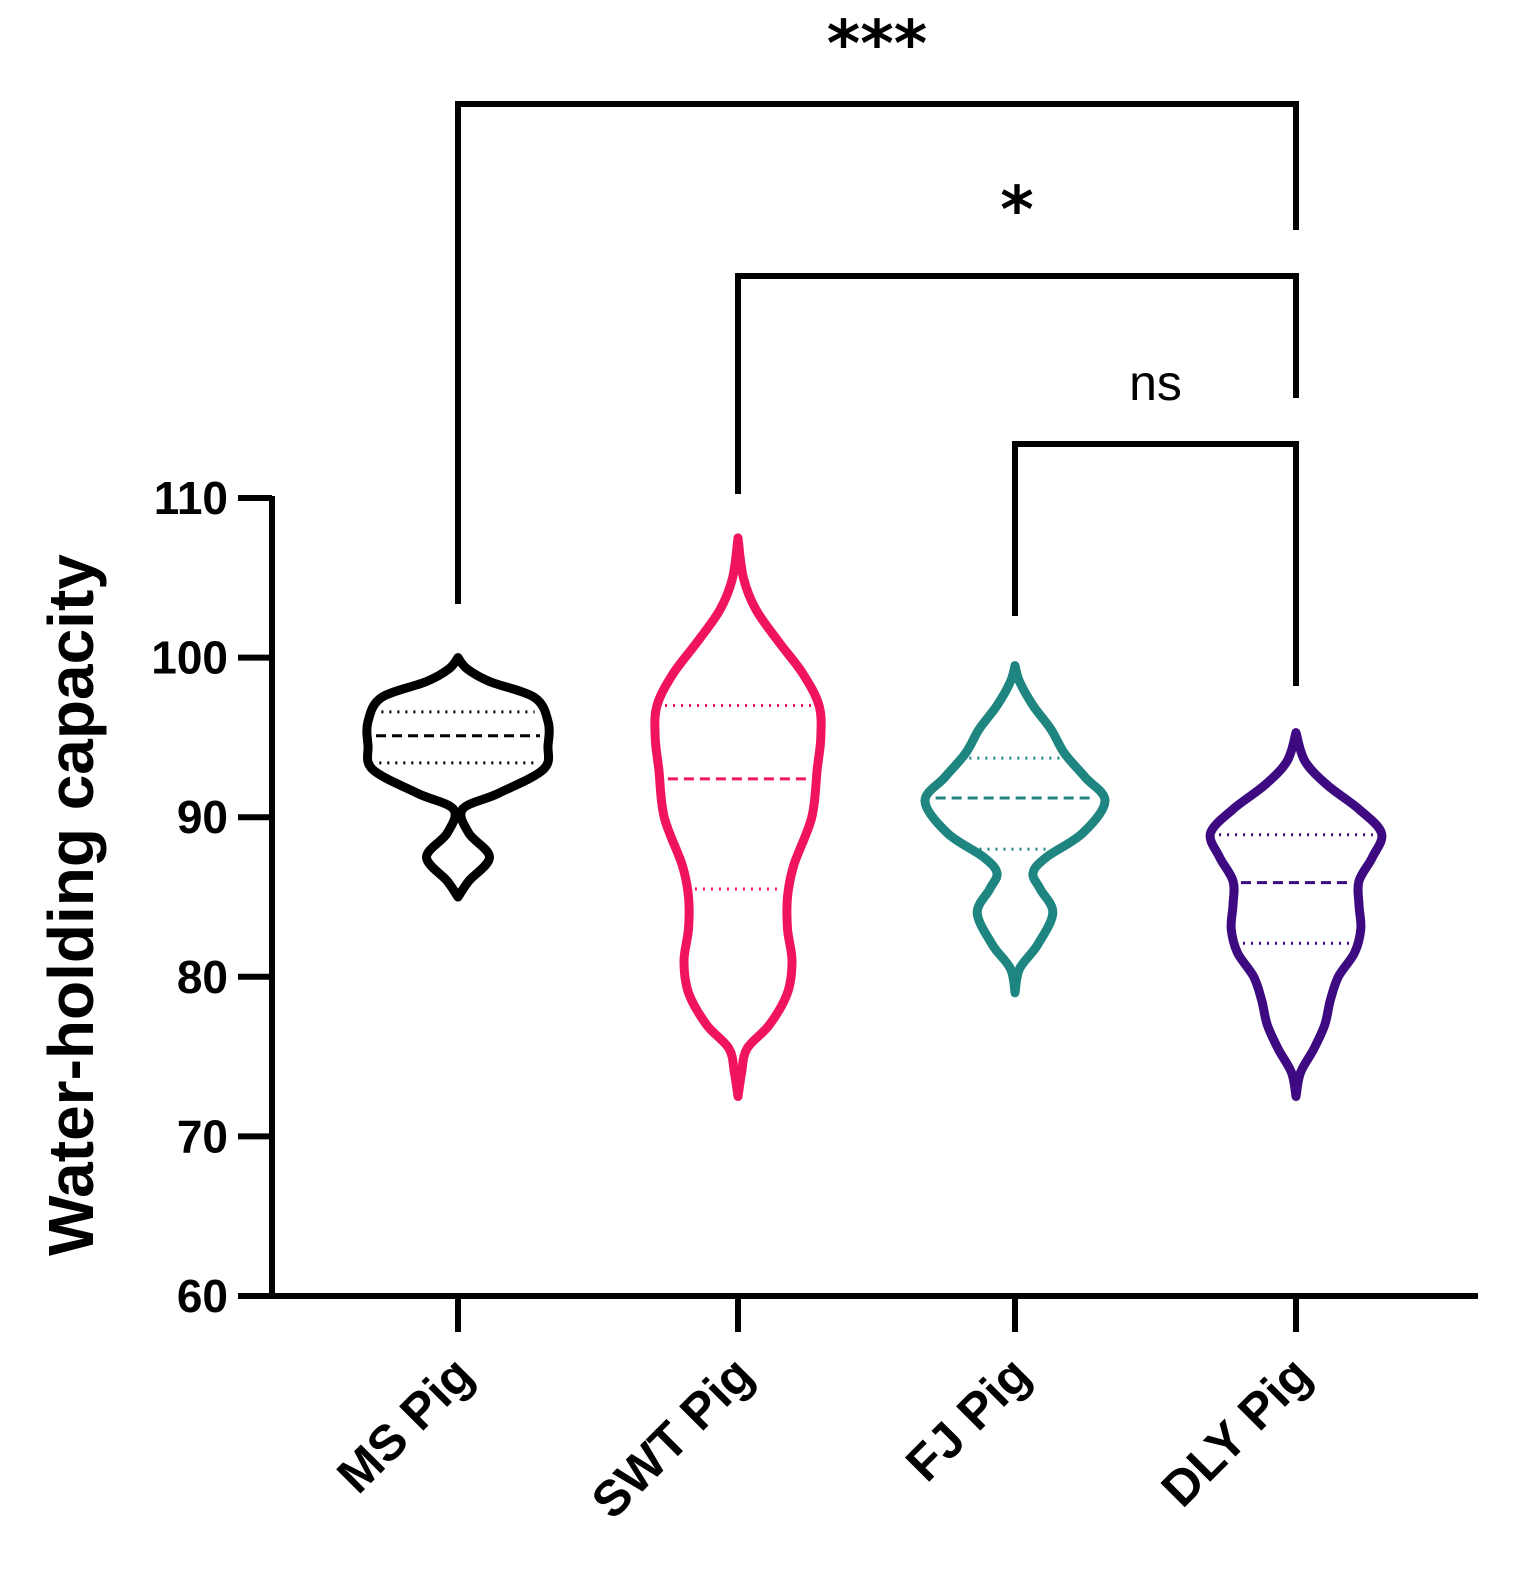 The width and height of the screenshot is (1521, 1582). Describe the element at coordinates (1236, 1431) in the screenshot. I see `x-tick-label-dly-pig: DLY Pig` at that location.